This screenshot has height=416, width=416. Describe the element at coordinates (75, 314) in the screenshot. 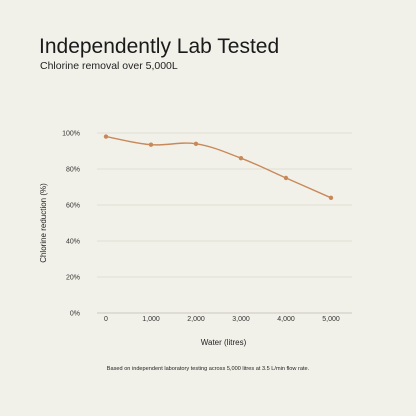

I see `y-tick-label: 0%` at that location.